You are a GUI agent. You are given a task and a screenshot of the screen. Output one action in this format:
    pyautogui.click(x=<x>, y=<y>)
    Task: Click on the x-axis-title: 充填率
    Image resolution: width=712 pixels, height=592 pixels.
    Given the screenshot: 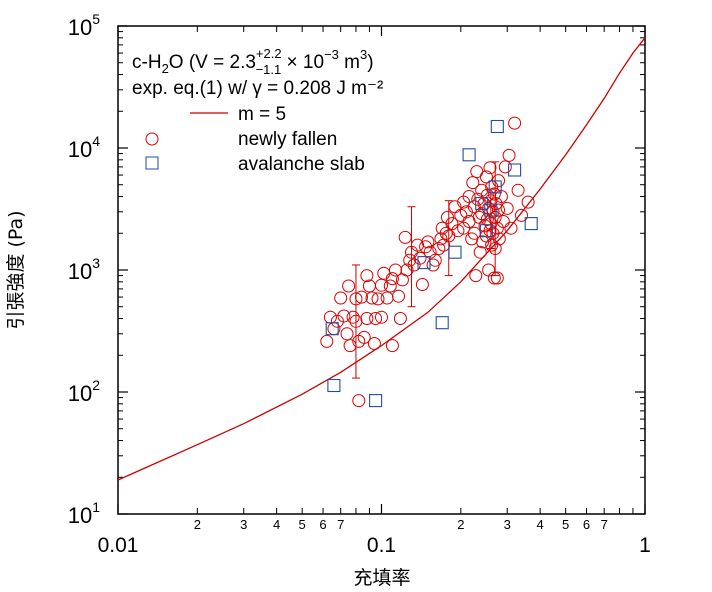 What is the action you would take?
    pyautogui.click(x=381, y=578)
    